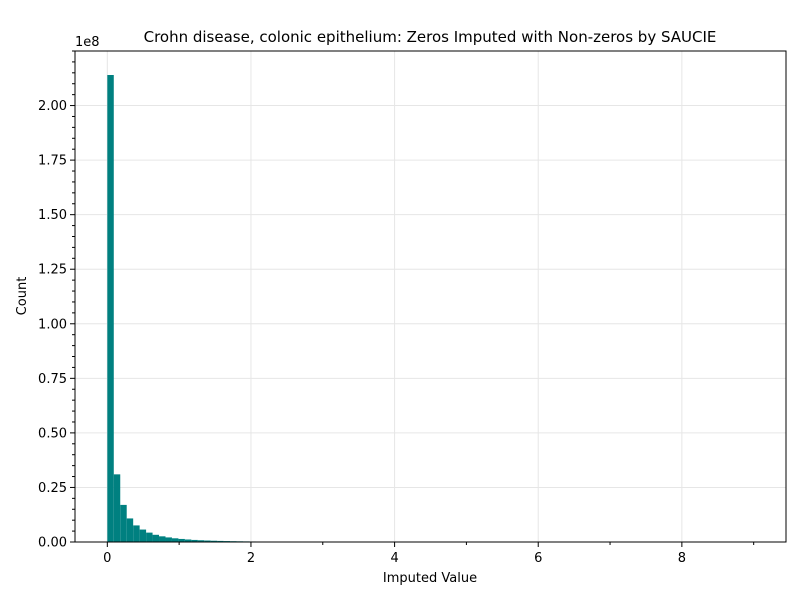 This screenshot has height=600, width=800. I want to click on y-tick-label: 1.00, so click(52, 324).